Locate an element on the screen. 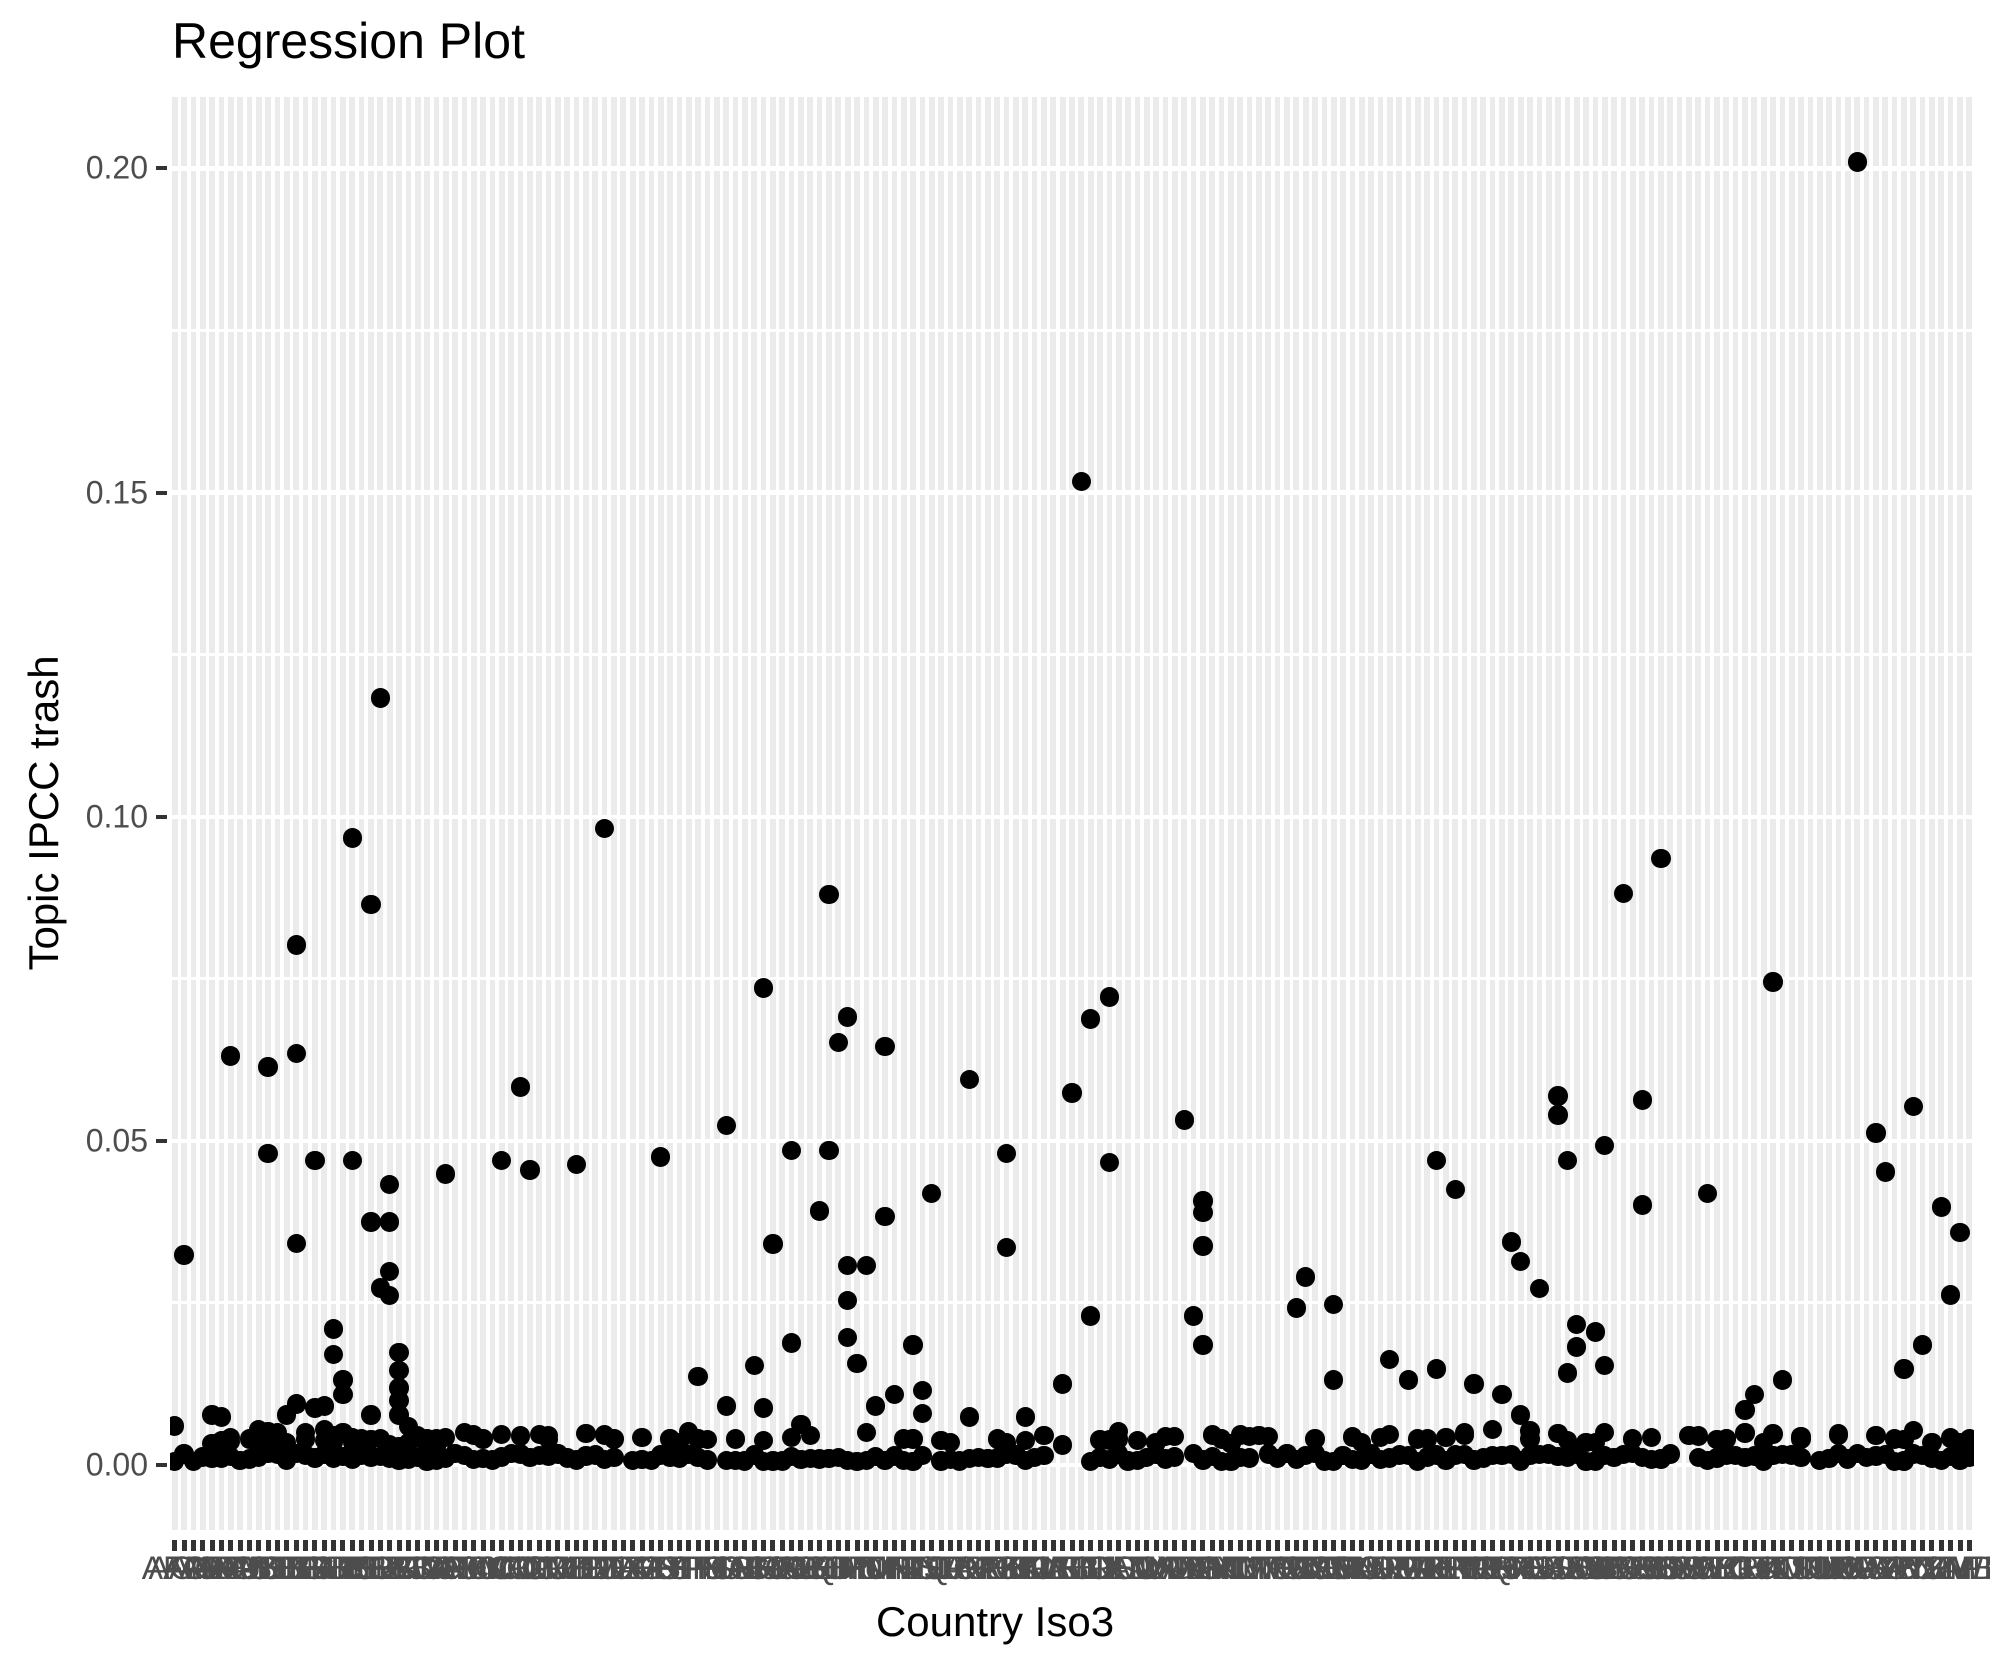 The image size is (1990, 1665). x-tick-label: CHE is located at coordinates (455, 1568).